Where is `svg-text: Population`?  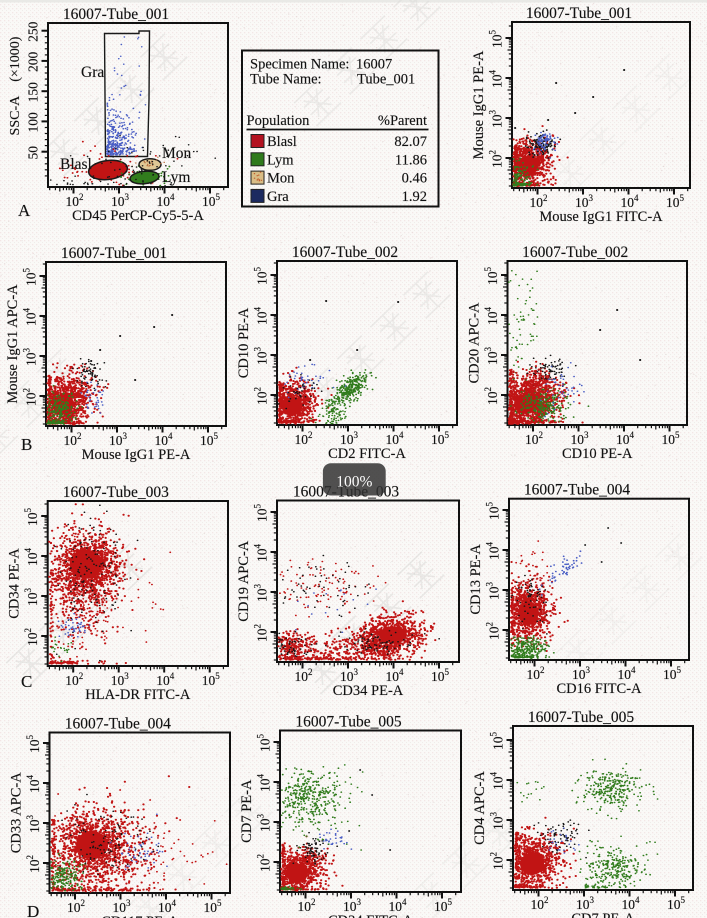
svg-text: Population is located at coordinates (279, 121).